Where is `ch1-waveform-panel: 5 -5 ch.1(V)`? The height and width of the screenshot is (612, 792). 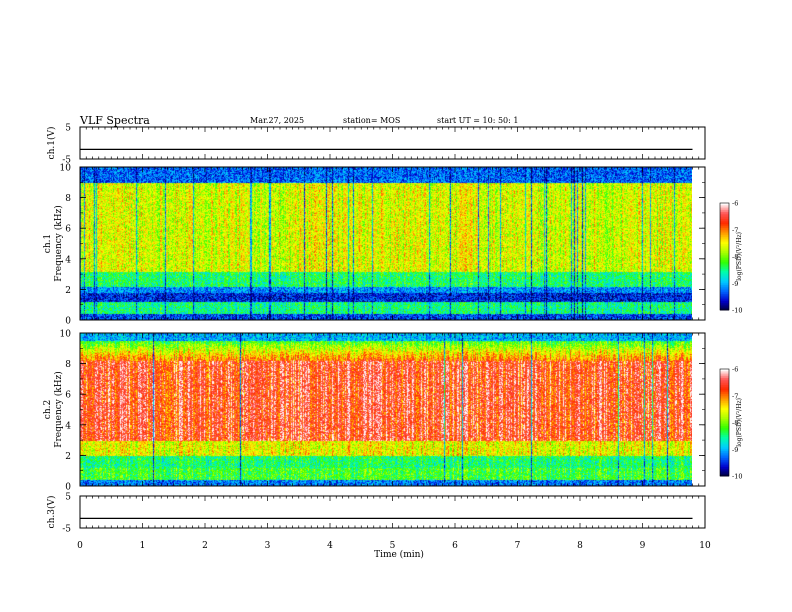
ch1-waveform-panel: 5 -5 ch.1(V) is located at coordinates (376, 145).